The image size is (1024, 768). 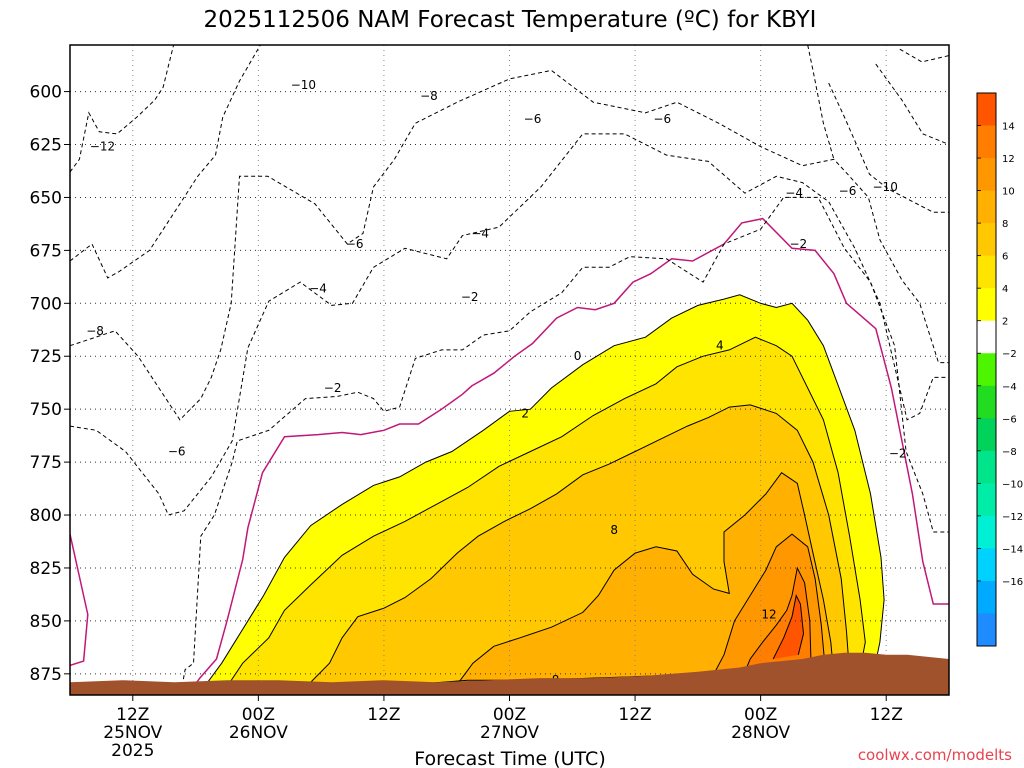 What do you see at coordinates (46, 357) in the screenshot?
I see `y-tick-label: 725` at bounding box center [46, 357].